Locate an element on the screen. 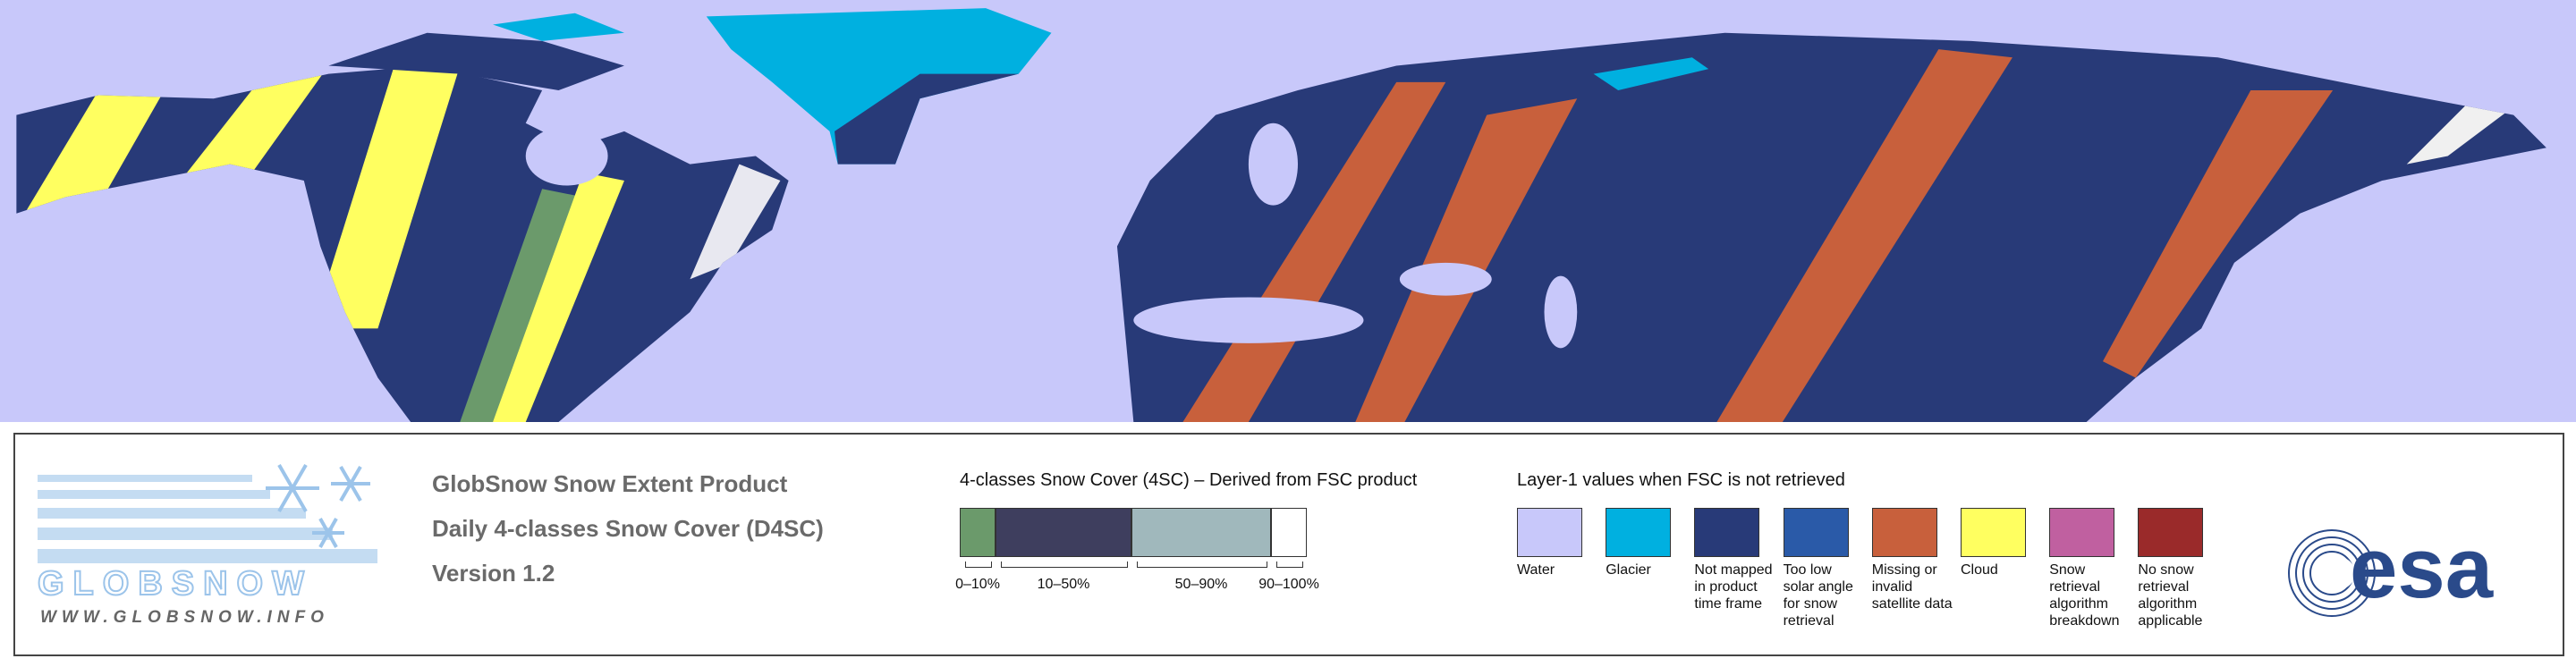 This screenshot has width=2576, height=667. layer1-title: Layer-1 values when FSC is not retrieved is located at coordinates (1681, 480).